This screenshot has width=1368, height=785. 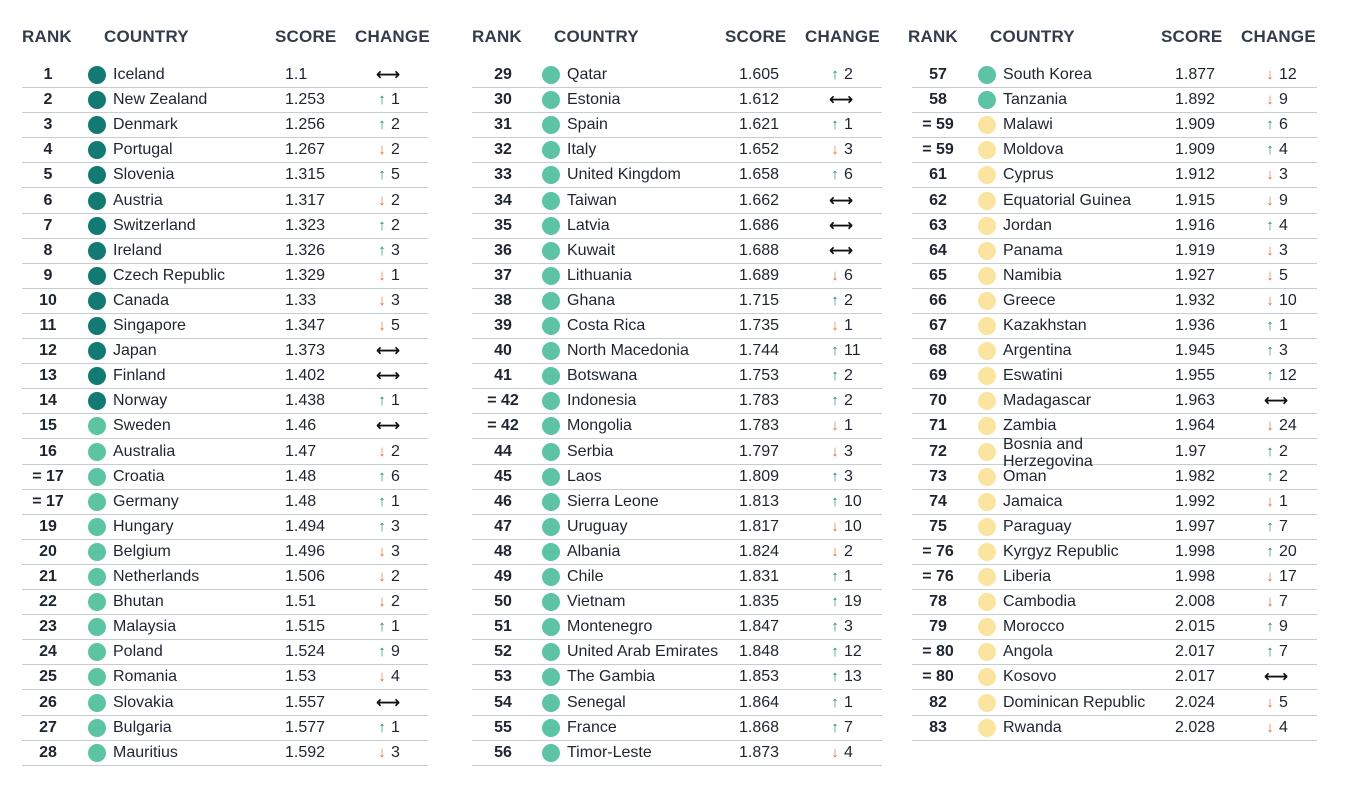 I want to click on country-name: Rwanda, so click(x=1032, y=727).